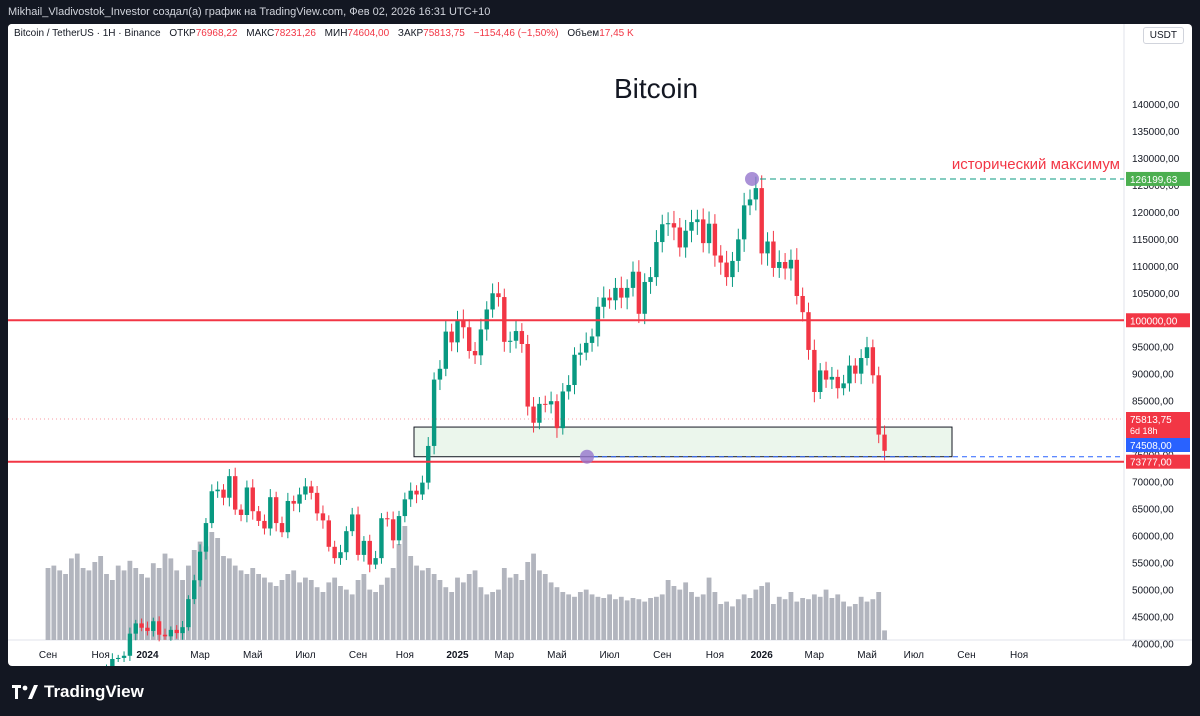 The height and width of the screenshot is (716, 1200). I want to click on time-tick-label: 2024, so click(147, 655).